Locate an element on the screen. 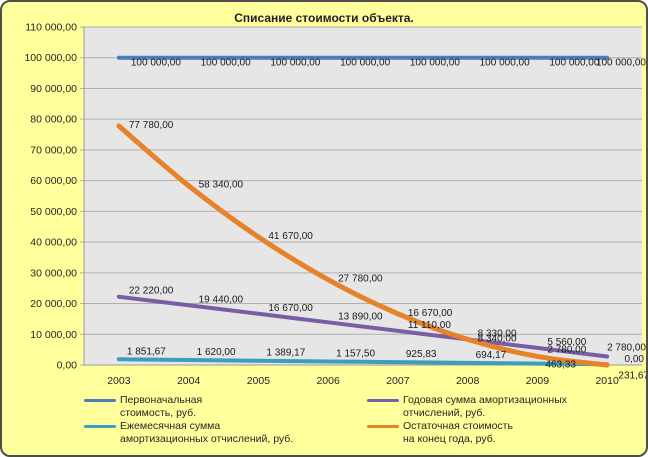 This screenshot has width=648, height=457. data-label: 925,83 is located at coordinates (421, 354).